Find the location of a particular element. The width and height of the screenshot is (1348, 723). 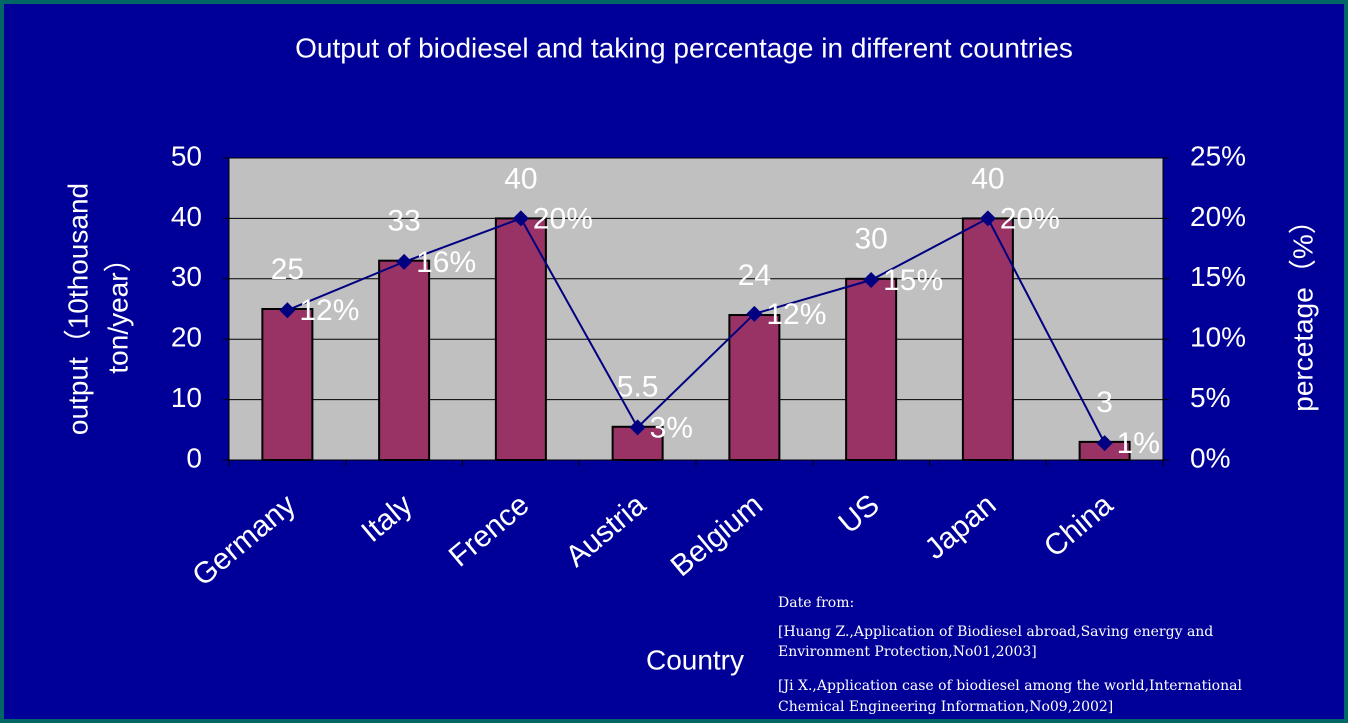

line-label: 16% is located at coordinates (446, 262).